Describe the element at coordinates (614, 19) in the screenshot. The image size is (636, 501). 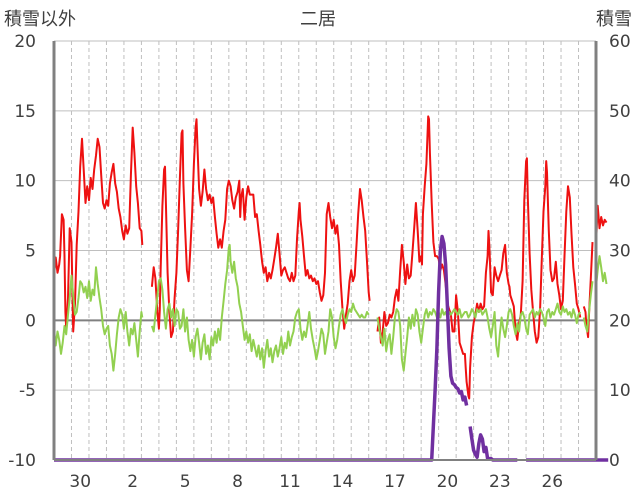
I see `right-axis-title: 積雪` at that location.